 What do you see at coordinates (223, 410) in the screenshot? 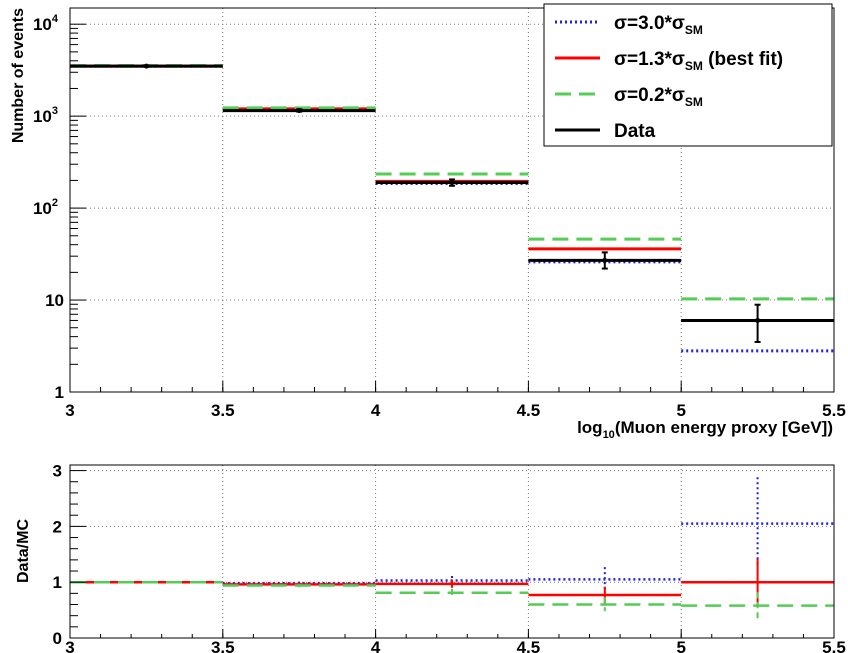
I see `top-x-tick-label: 3.5` at bounding box center [223, 410].